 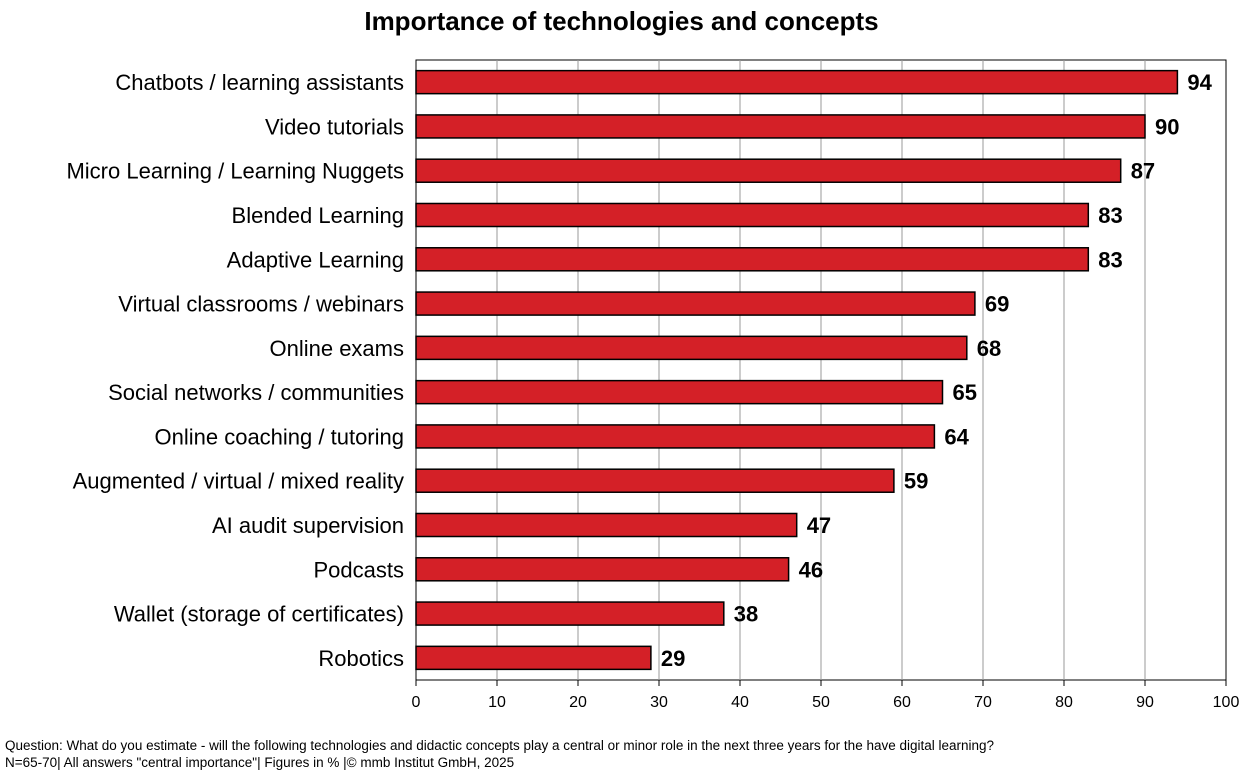 I want to click on data-label: 47, so click(x=819, y=525).